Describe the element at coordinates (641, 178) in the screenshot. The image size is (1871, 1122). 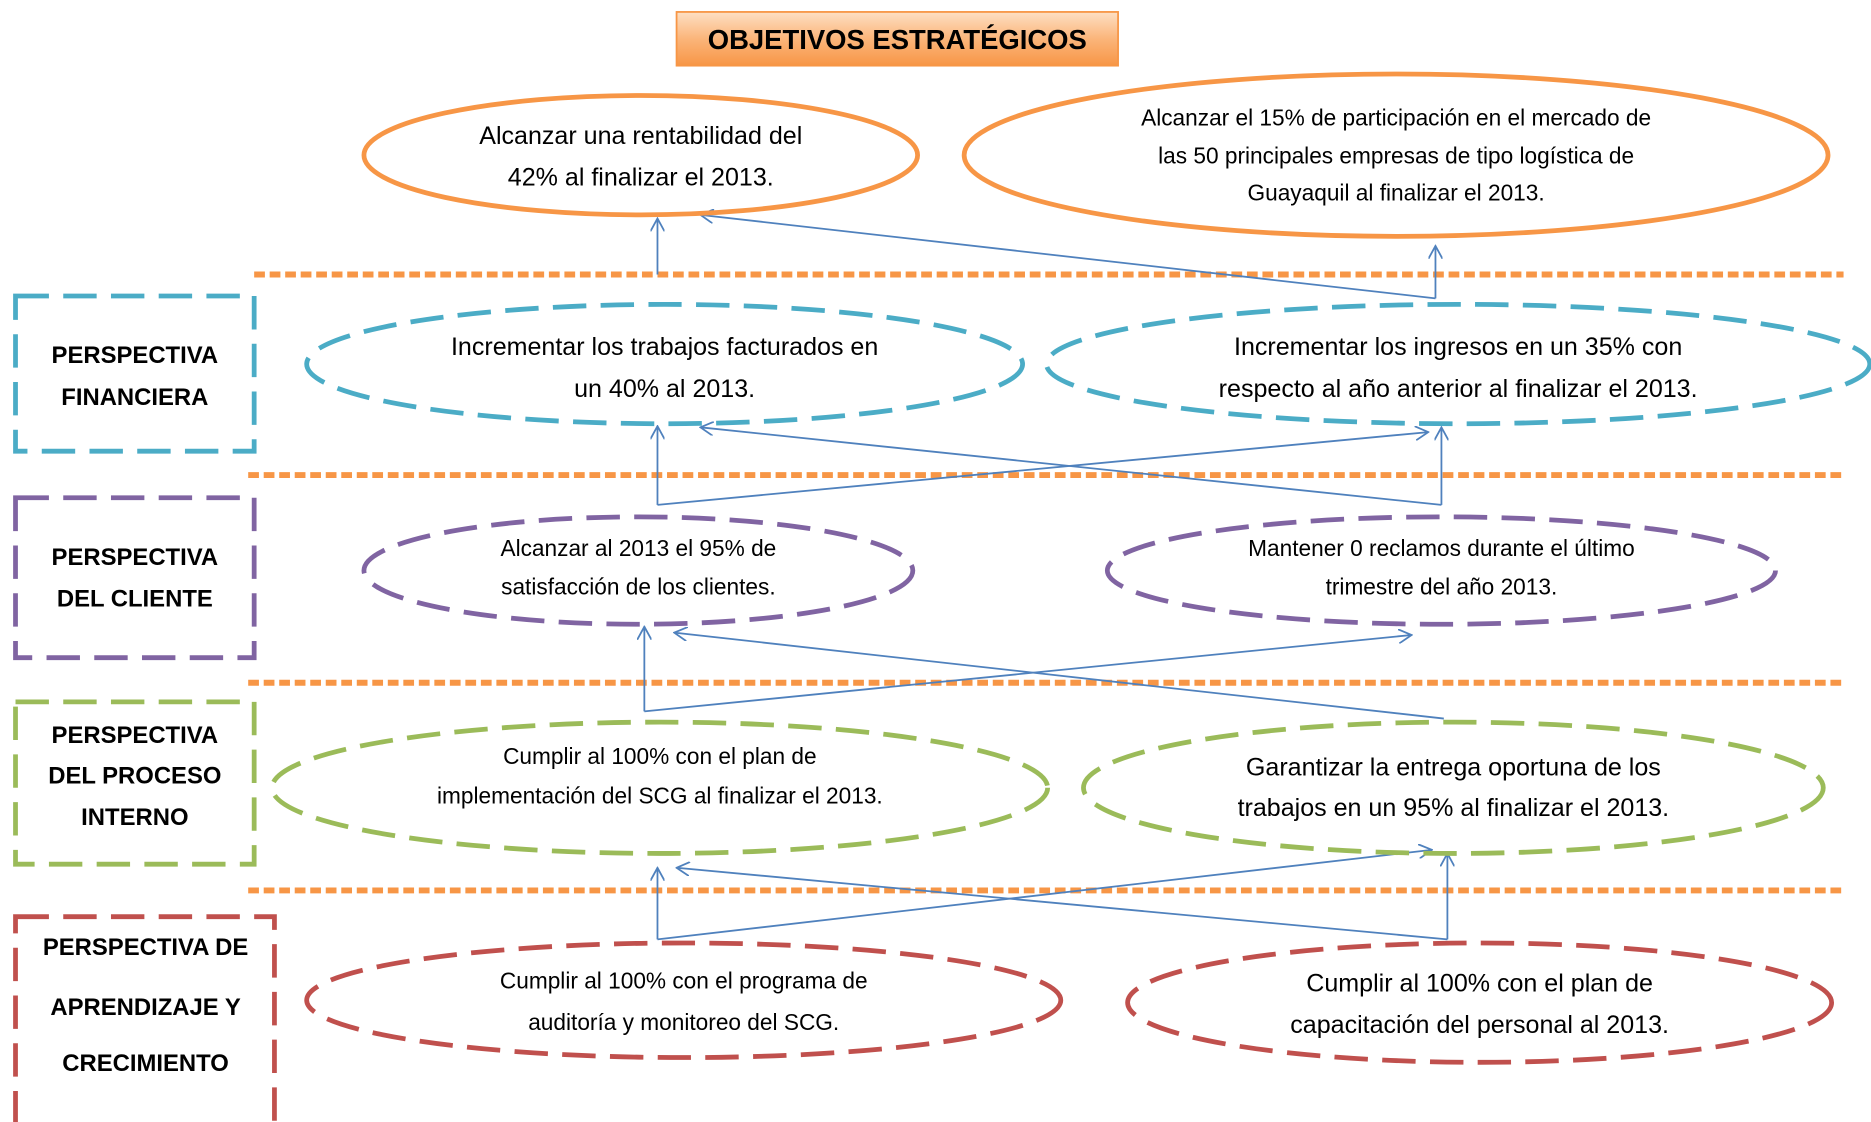
I see `goal-text: 42% al finalizar el 2013.` at that location.